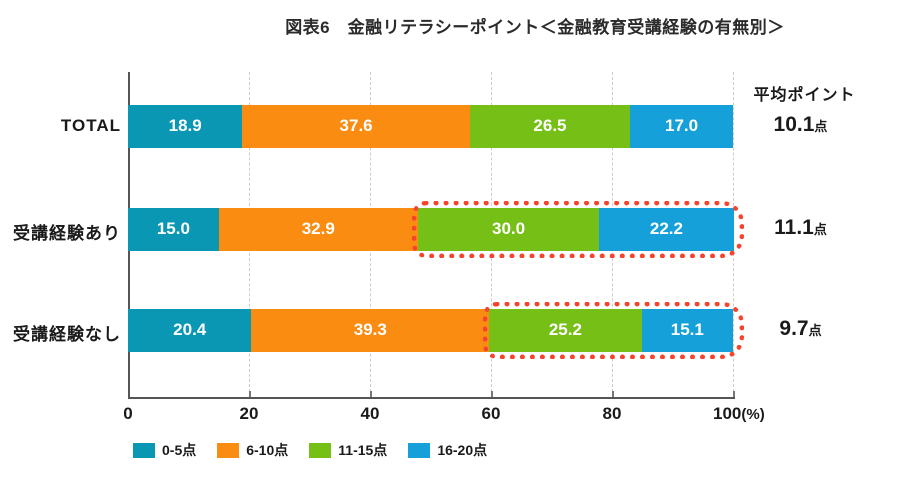 This screenshot has height=480, width=900. I want to click on legend: 0-5点 6-10点 11-15点 16-20点, so click(310, 450).